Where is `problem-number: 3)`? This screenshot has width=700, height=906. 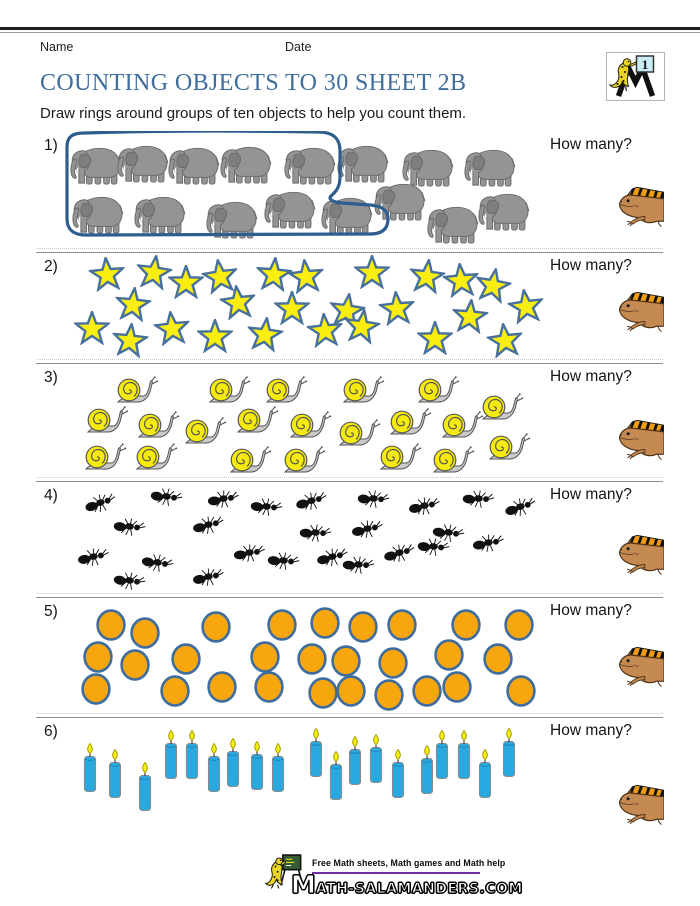
problem-number: 3) is located at coordinates (51, 377).